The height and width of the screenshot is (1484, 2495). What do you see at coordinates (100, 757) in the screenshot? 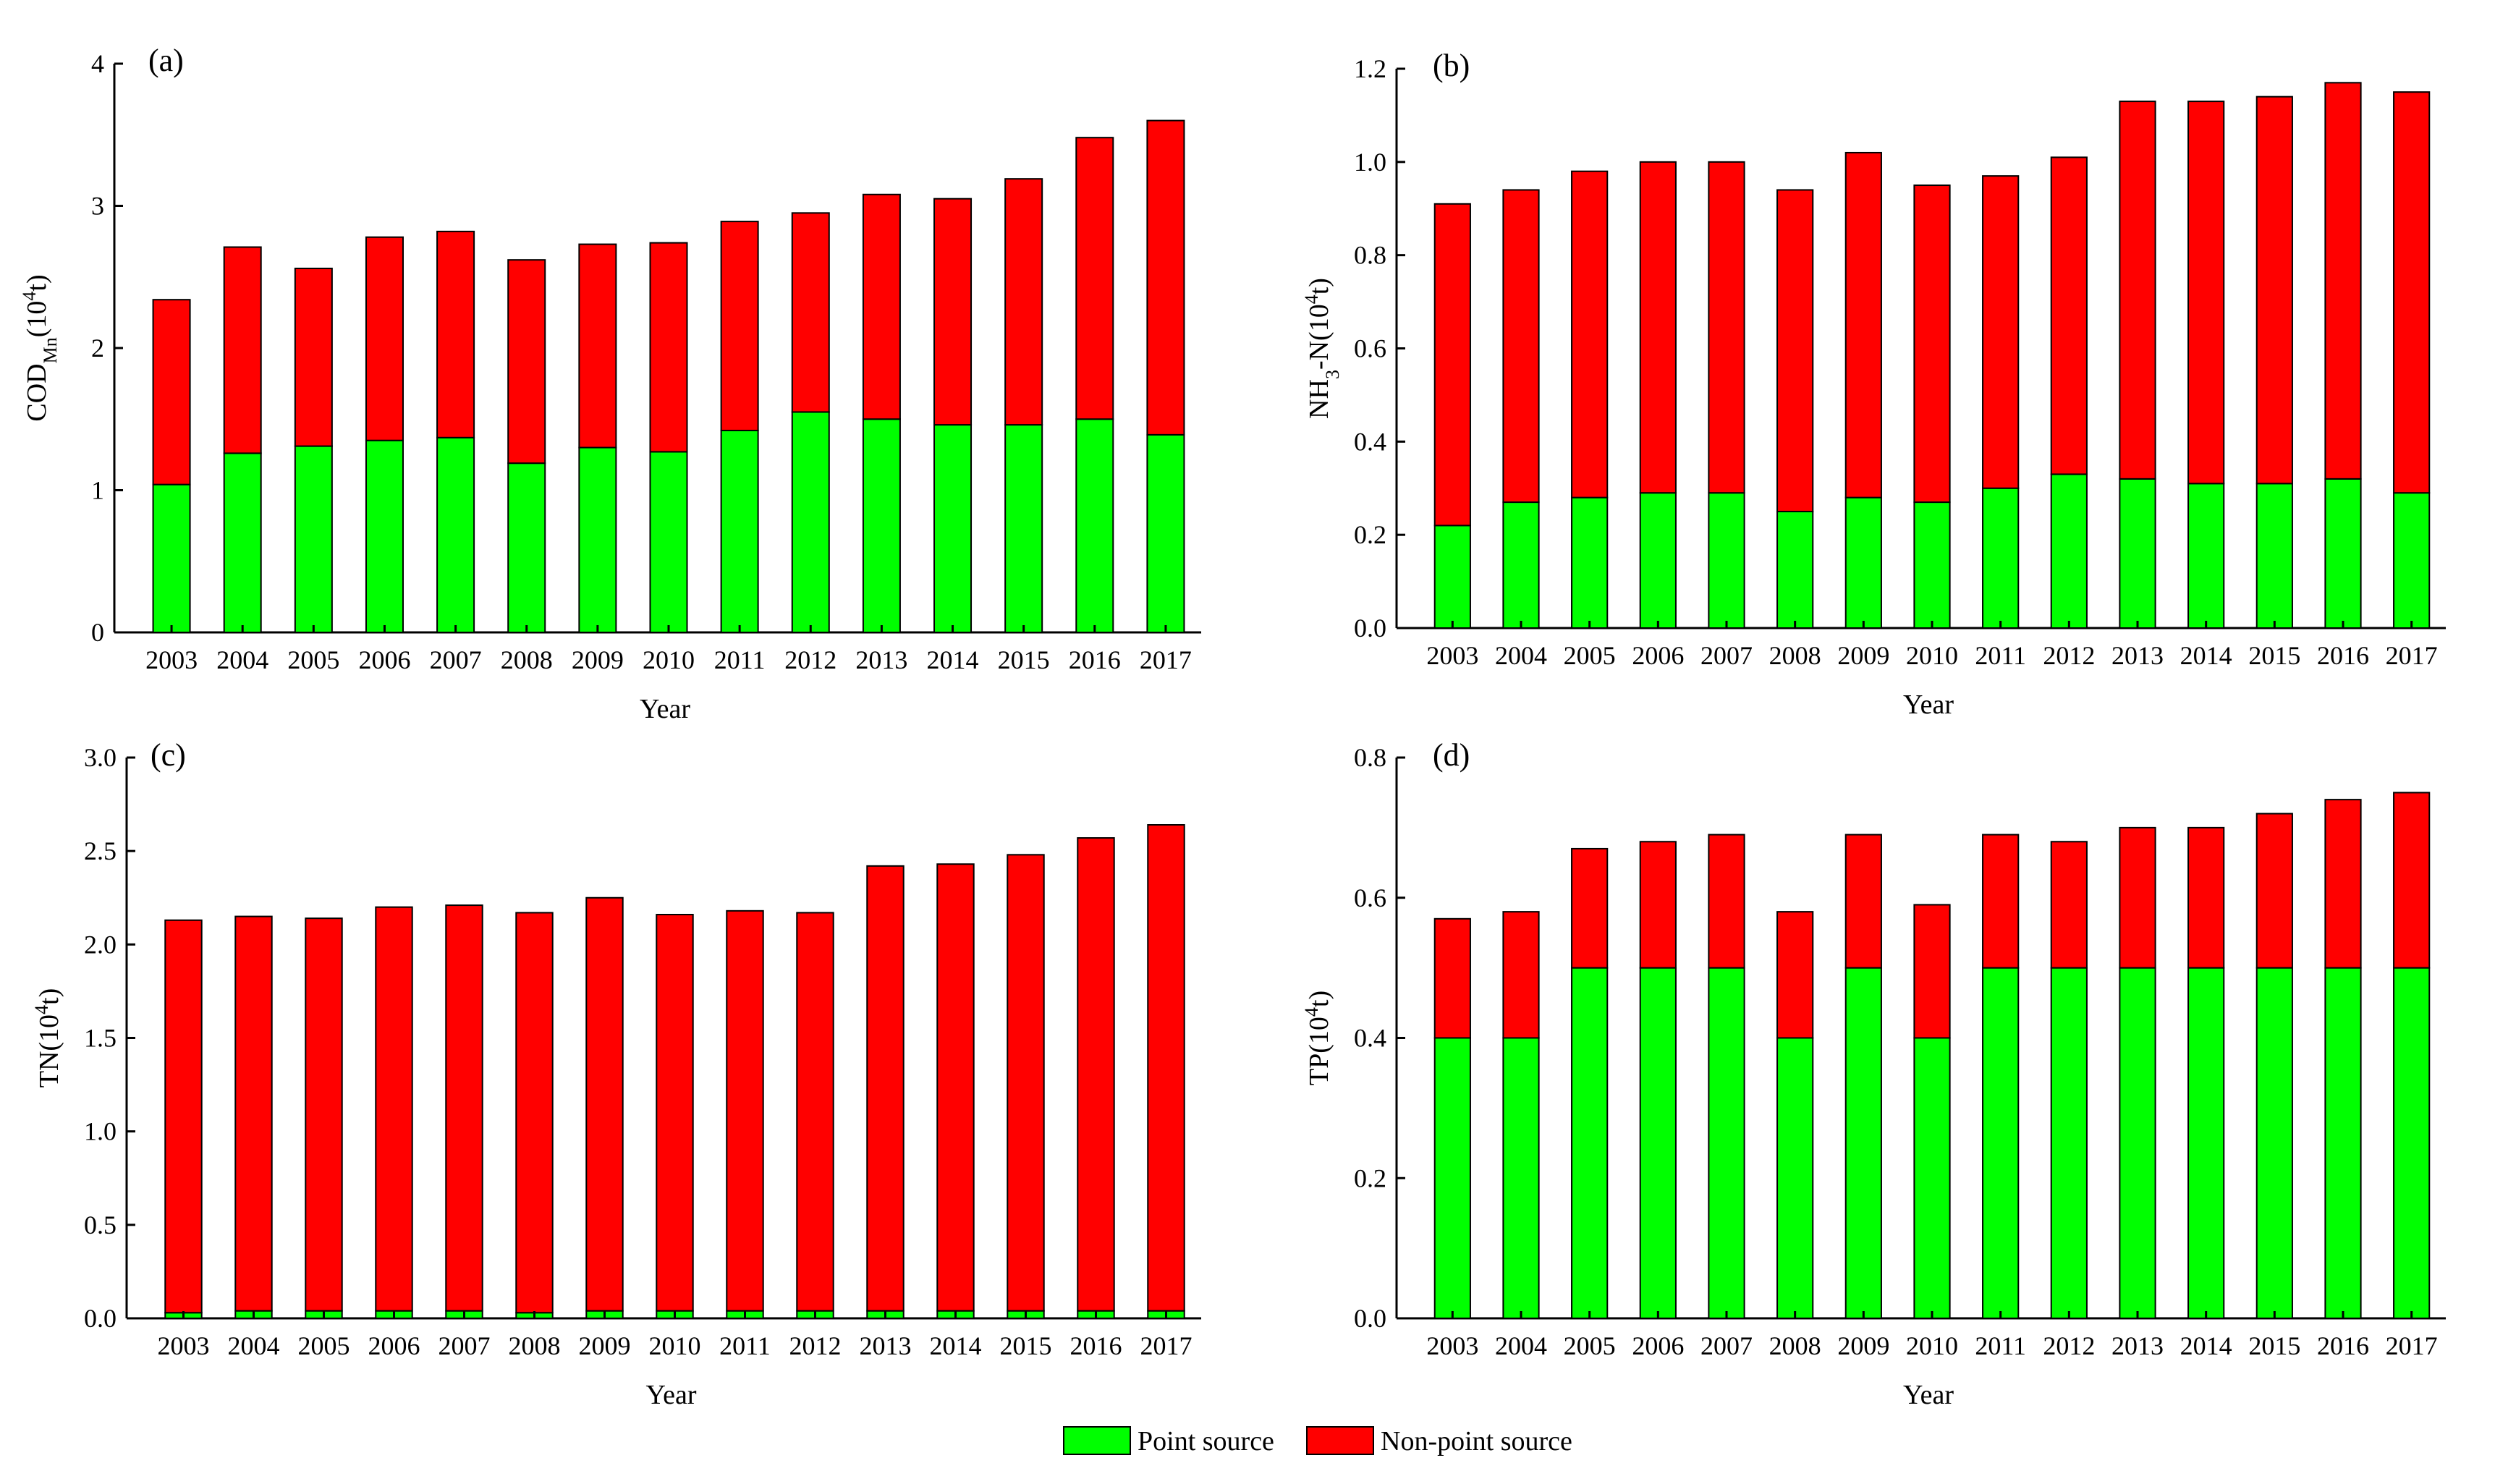
I see `y-tick-label: 3.0` at bounding box center [100, 757].